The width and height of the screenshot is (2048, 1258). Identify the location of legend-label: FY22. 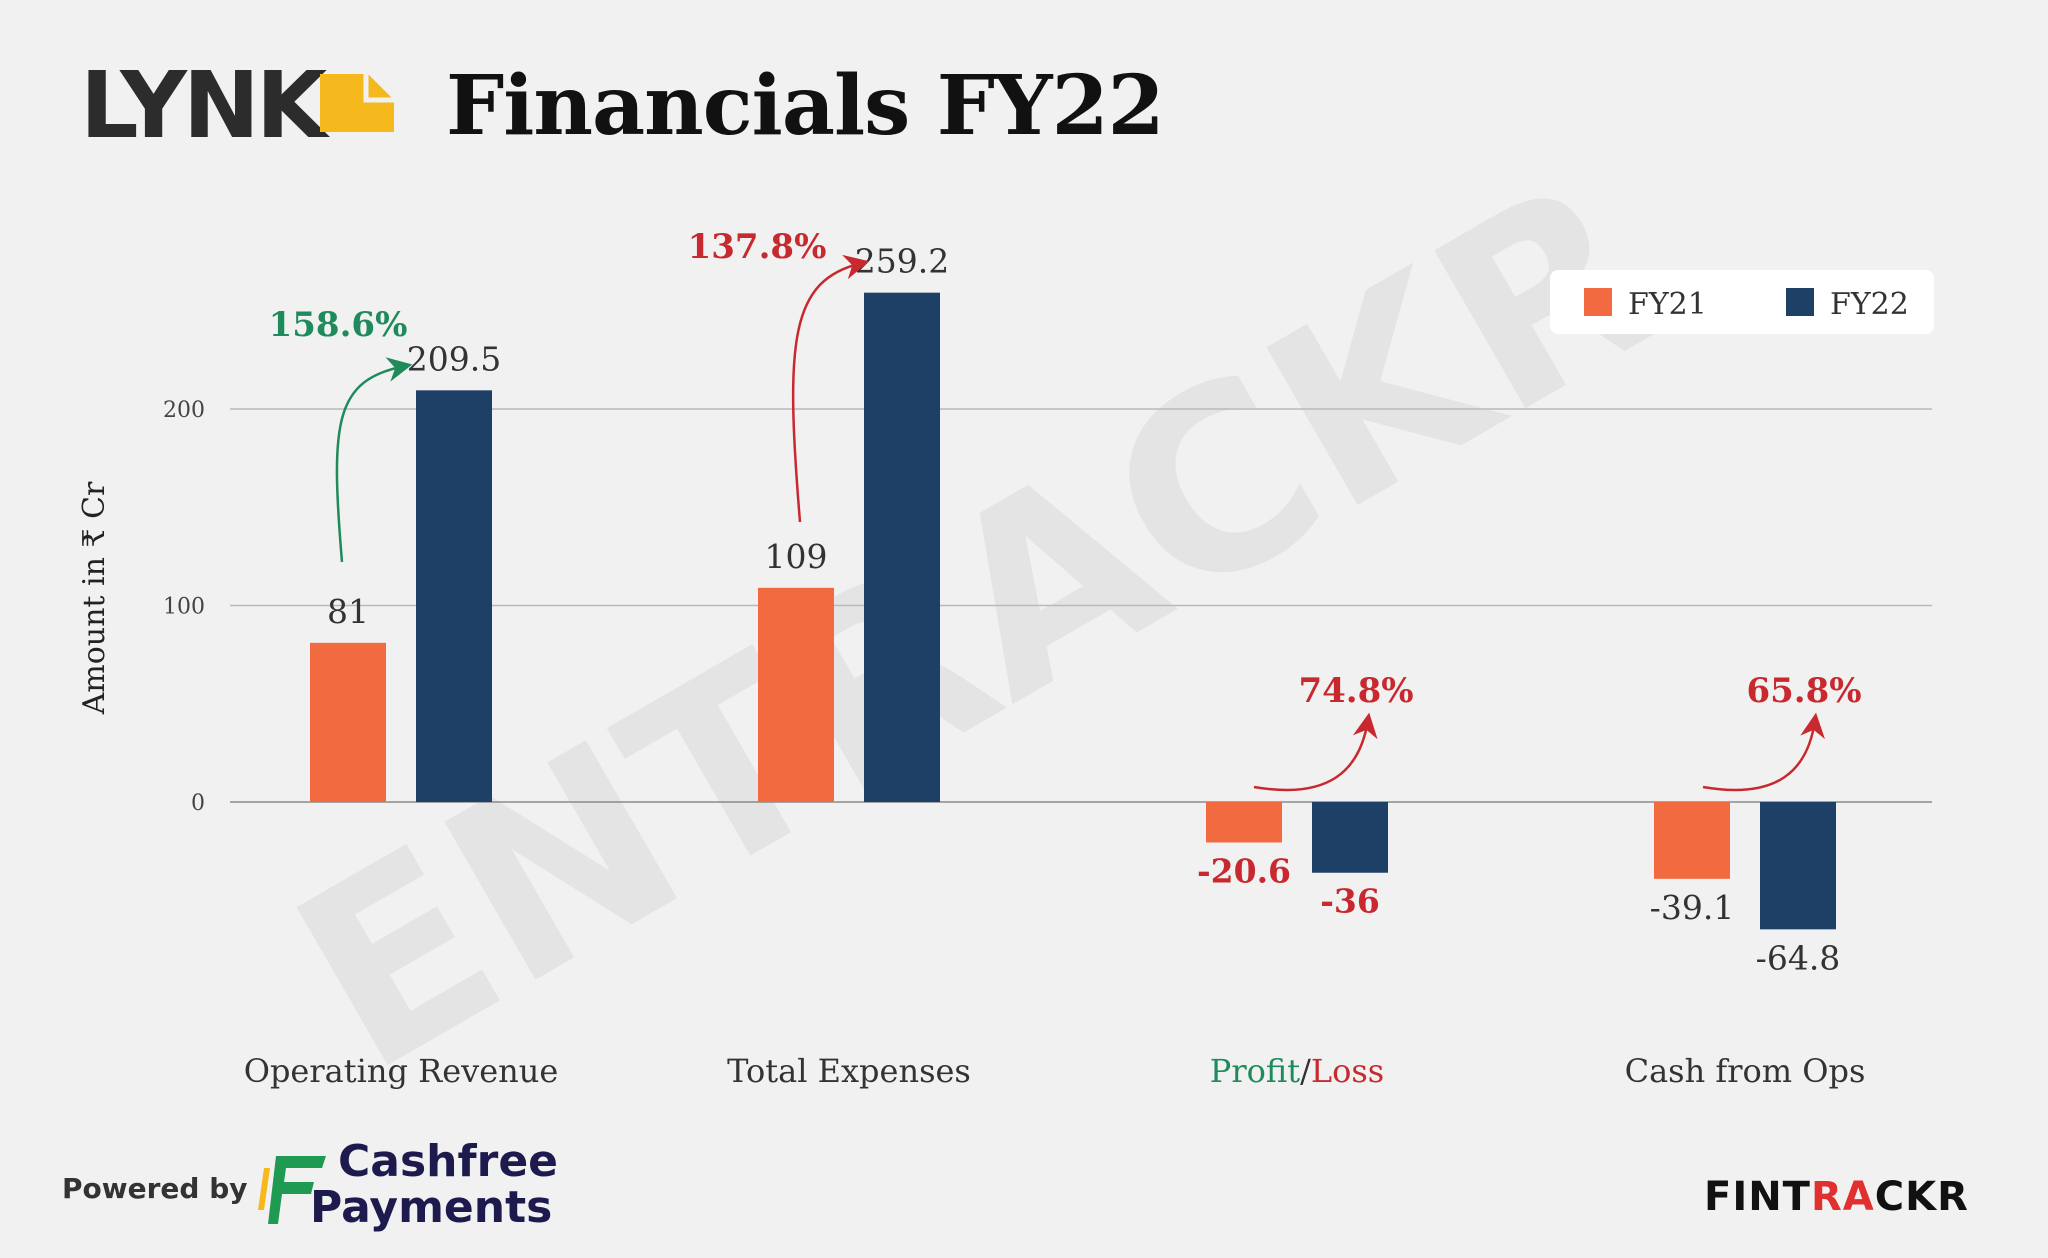
(1869, 304).